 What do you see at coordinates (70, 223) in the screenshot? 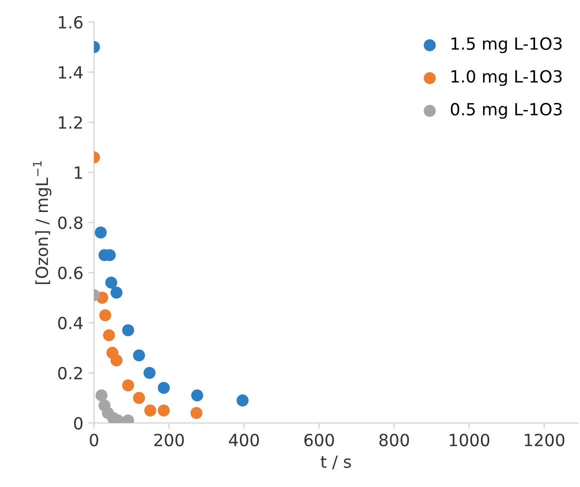
I see `y-tick-label: 0.8` at bounding box center [70, 223].